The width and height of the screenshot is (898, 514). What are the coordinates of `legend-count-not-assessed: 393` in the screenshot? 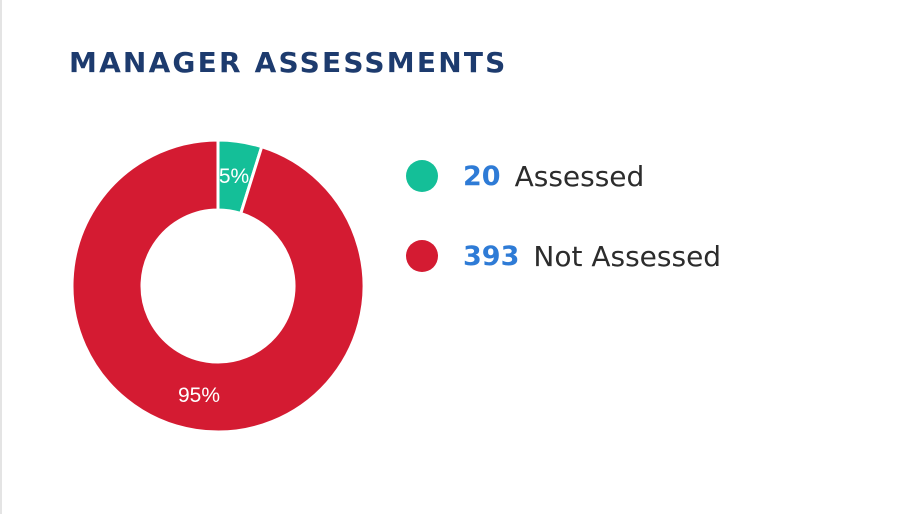 It's located at (491, 256).